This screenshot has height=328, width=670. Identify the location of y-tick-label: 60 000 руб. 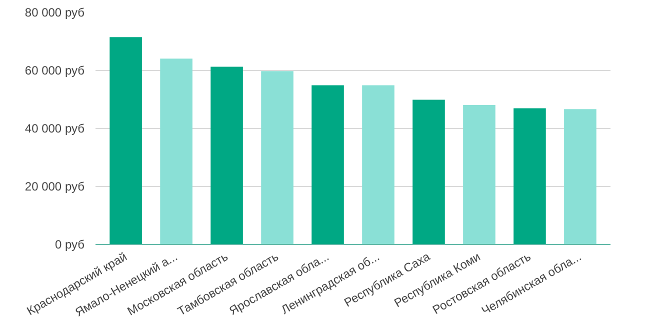
(54, 71).